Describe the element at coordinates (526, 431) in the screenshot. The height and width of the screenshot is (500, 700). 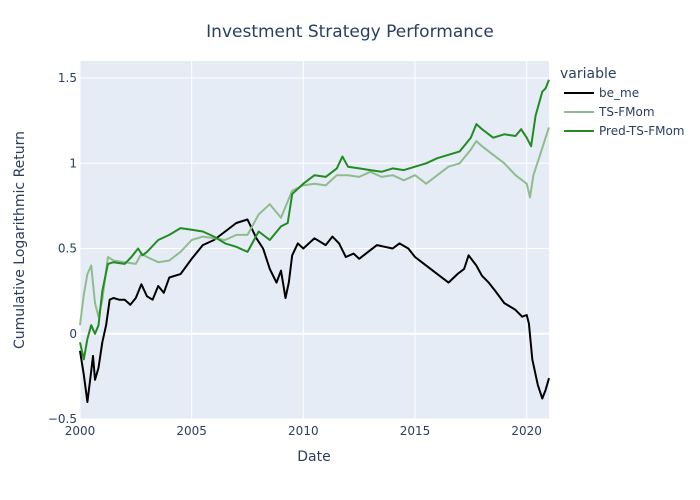
I see `x-tick-label: 2020` at that location.